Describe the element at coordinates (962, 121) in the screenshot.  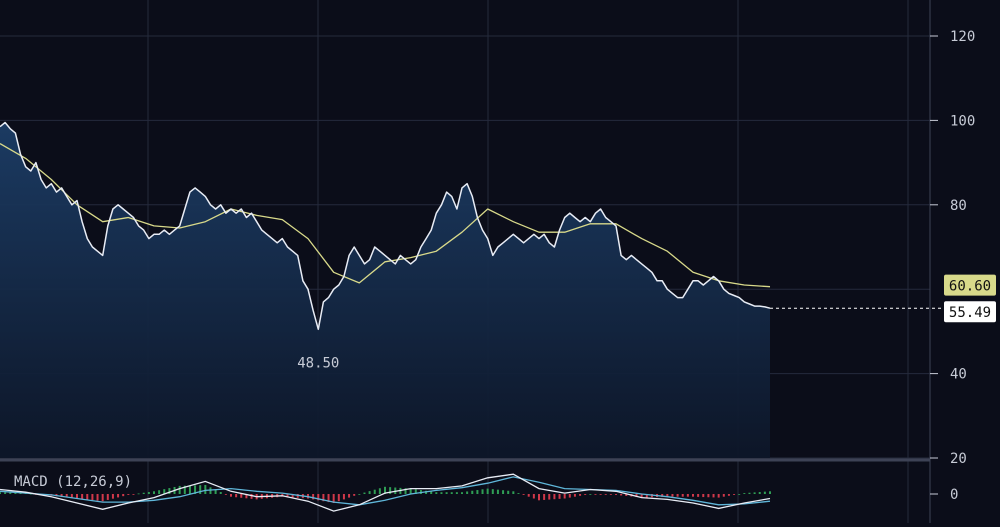
I see `axis-label-100: 100` at that location.